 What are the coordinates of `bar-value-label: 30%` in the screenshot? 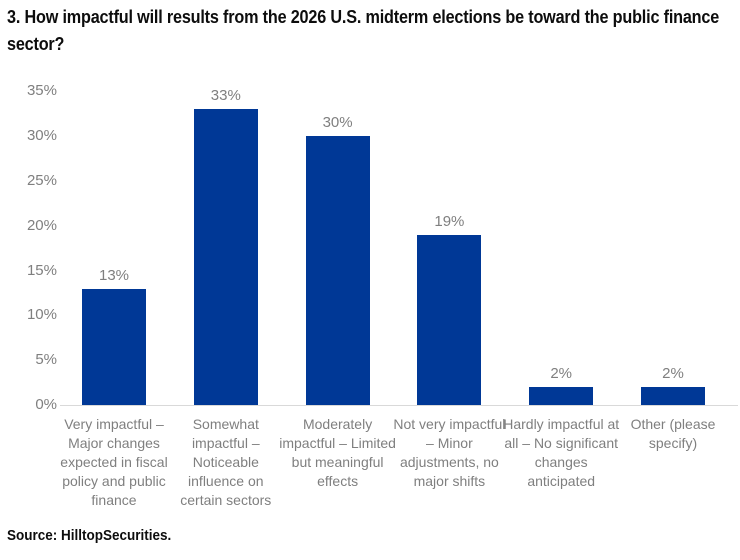 It's located at (337, 123).